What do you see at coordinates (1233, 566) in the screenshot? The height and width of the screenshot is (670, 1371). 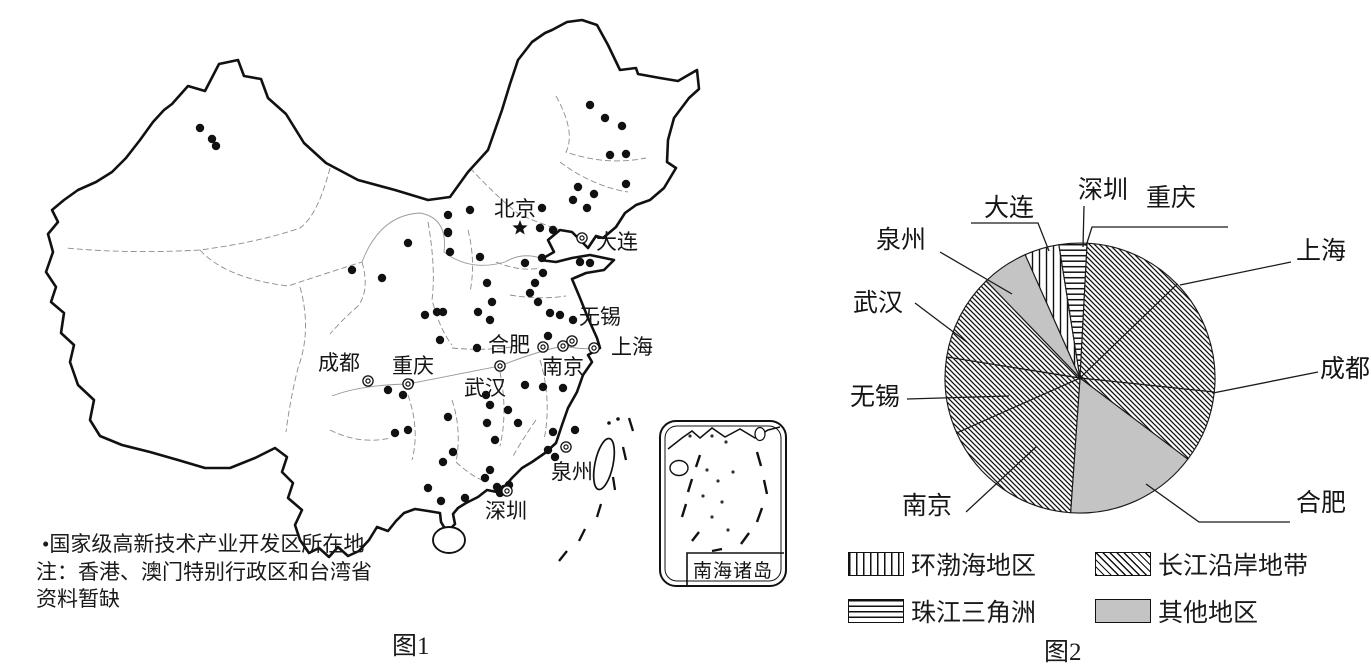 I see `legend-label: 长江沿岸地带` at bounding box center [1233, 566].